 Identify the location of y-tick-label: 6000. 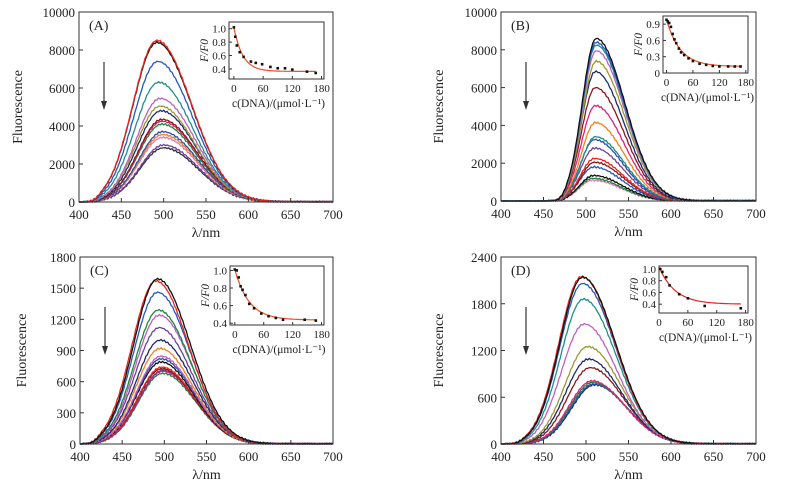
(484, 88).